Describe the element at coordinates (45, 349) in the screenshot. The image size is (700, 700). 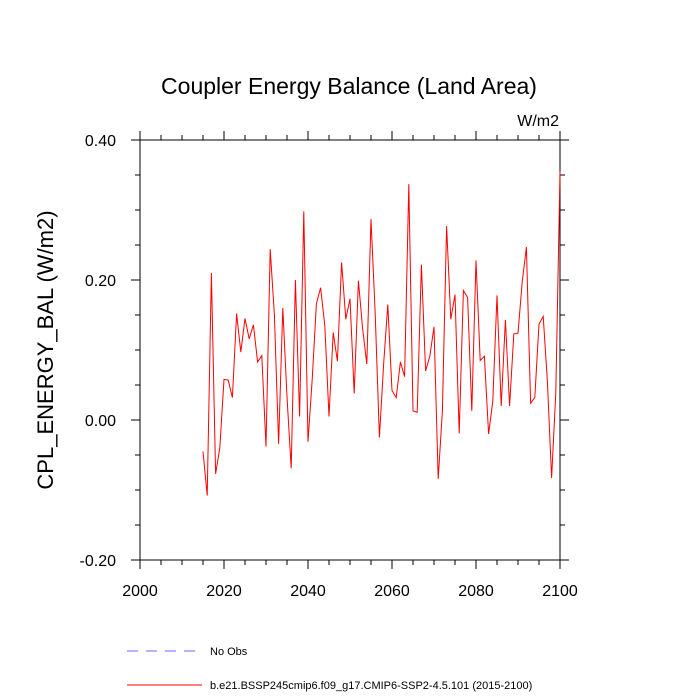
I see `y-axis-label: CPL_ENERGY_BAL (W/m2)` at that location.